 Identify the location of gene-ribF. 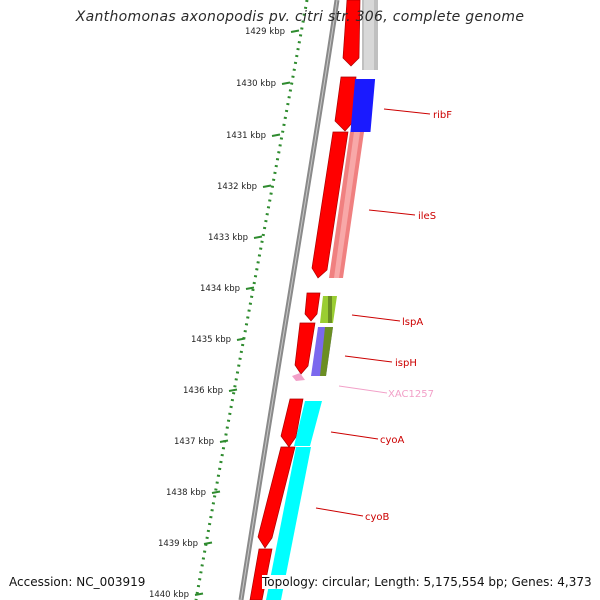
(355, 104).